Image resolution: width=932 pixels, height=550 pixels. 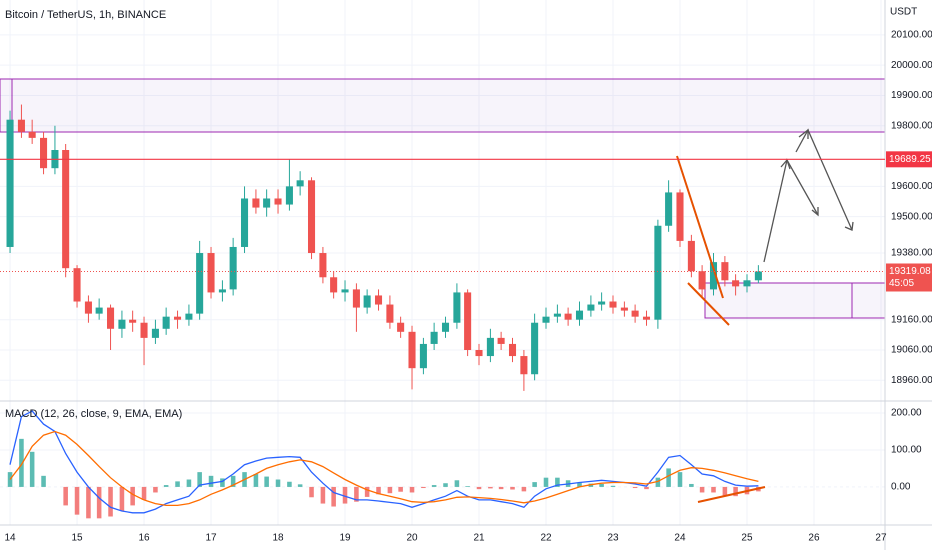 I want to click on last-price-box, so click(x=909, y=277).